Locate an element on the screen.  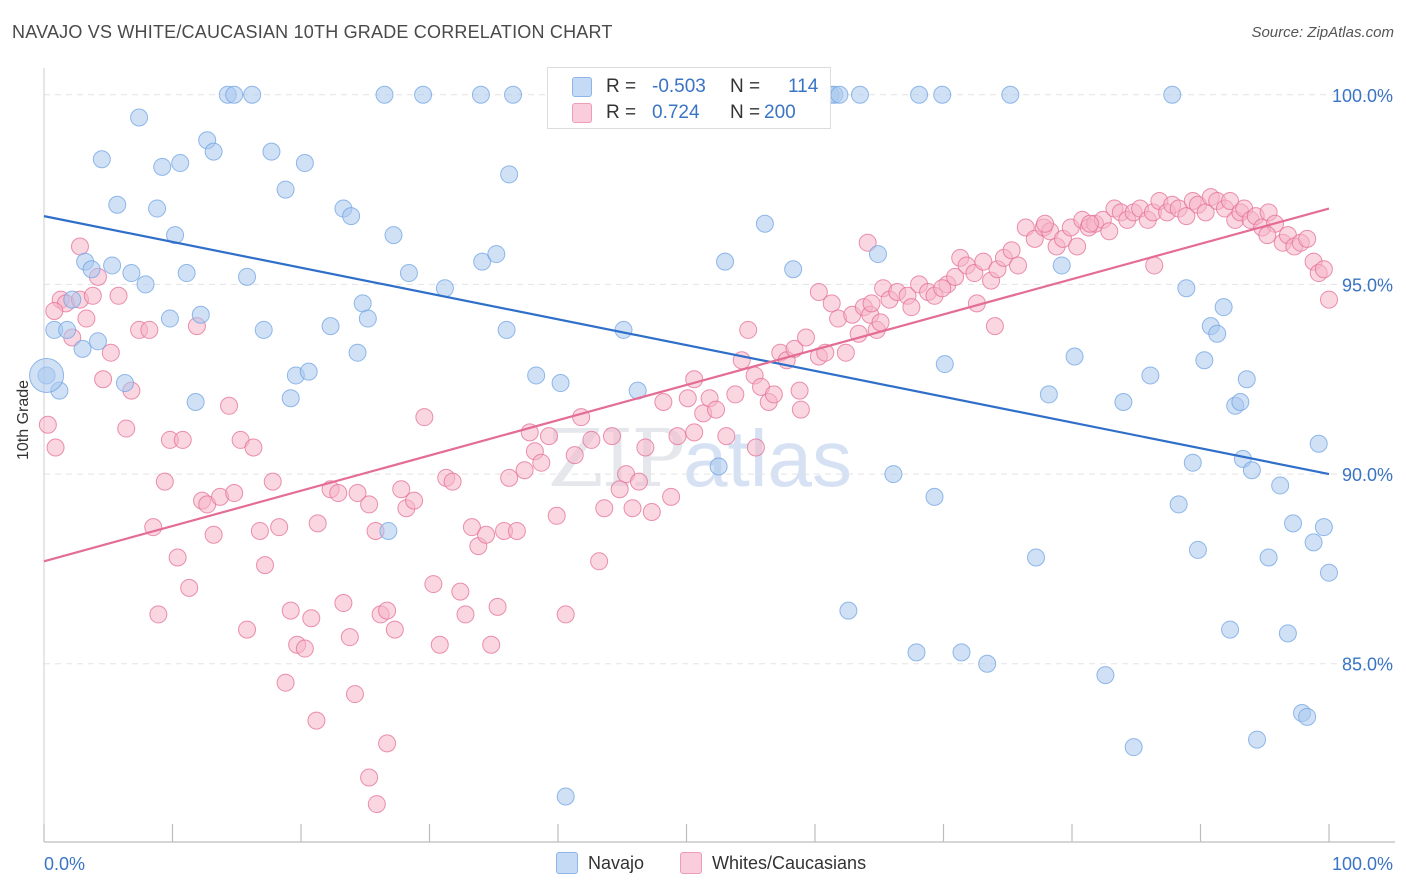
stats-n-label: N = is located at coordinates (745, 112).